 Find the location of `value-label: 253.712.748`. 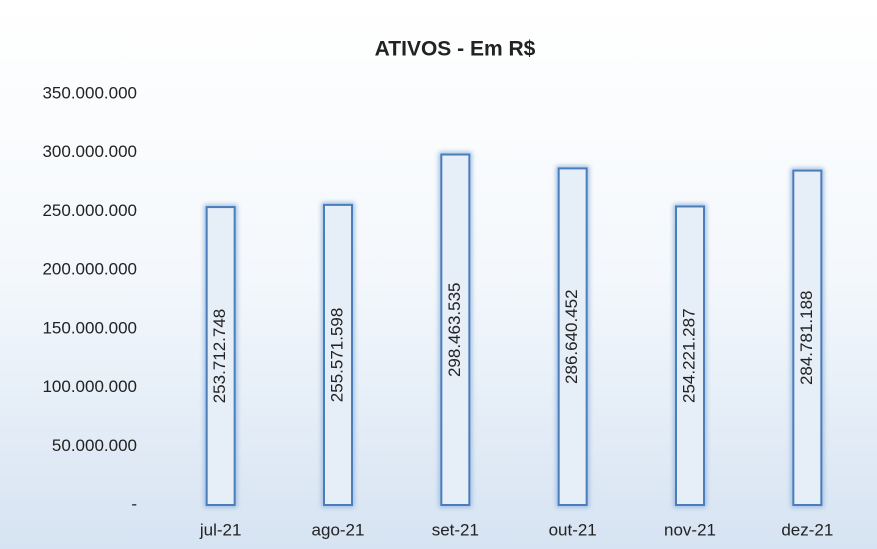

value-label: 253.712.748 is located at coordinates (219, 356).